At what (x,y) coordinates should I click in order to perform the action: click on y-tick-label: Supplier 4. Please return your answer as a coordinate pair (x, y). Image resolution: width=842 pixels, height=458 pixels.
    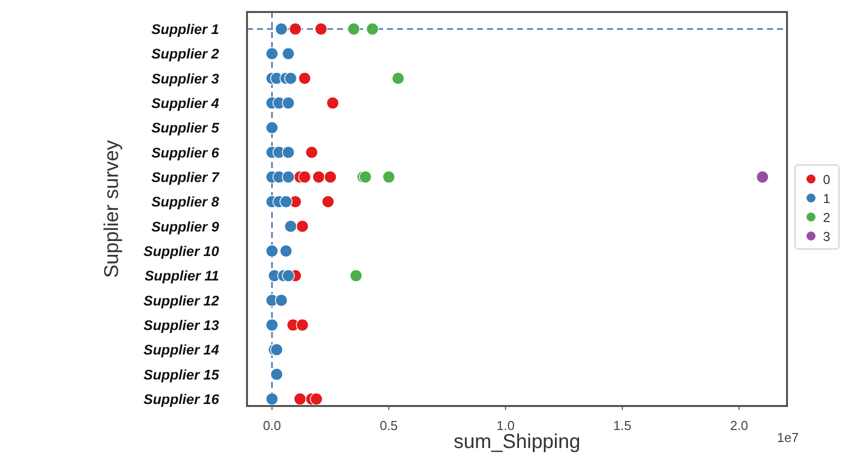
    Looking at the image, I should click on (185, 103).